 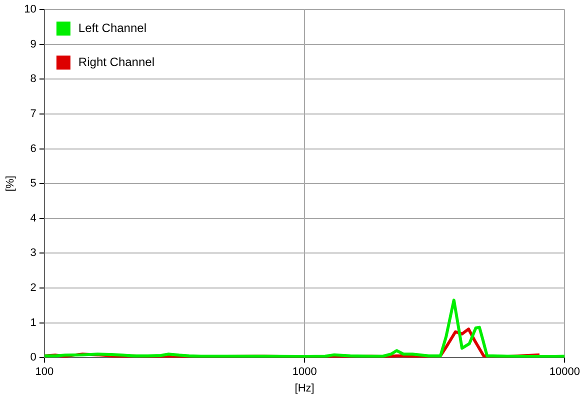 What do you see at coordinates (30, 10) in the screenshot?
I see `y-tick-label: 10` at bounding box center [30, 10].